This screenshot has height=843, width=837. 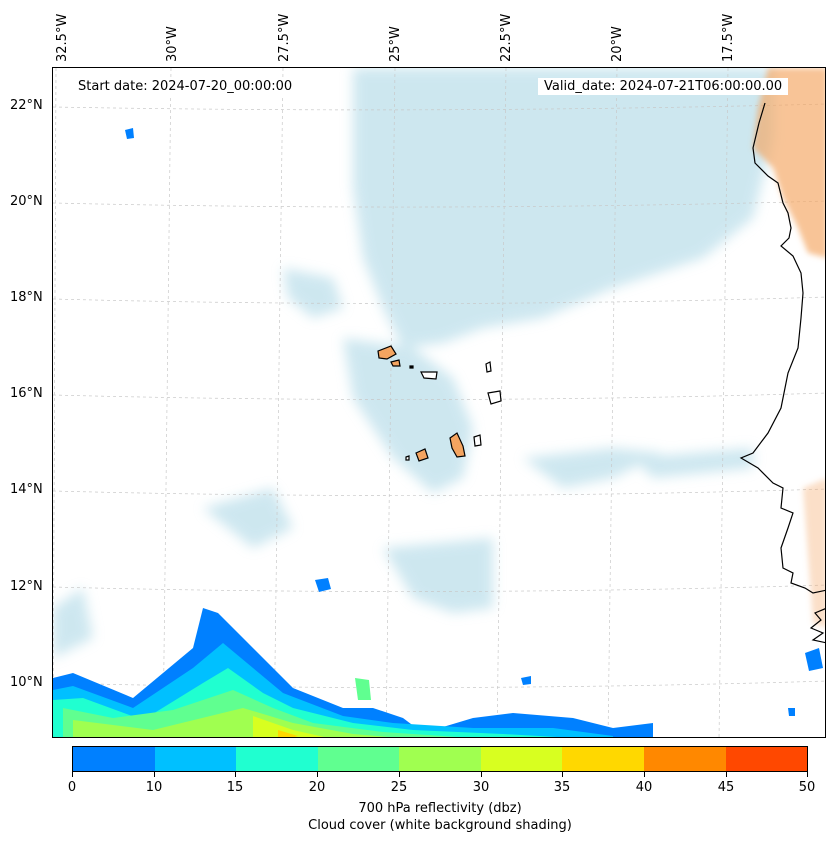 I want to click on lat-label-20n: 20°N, so click(x=26, y=201).